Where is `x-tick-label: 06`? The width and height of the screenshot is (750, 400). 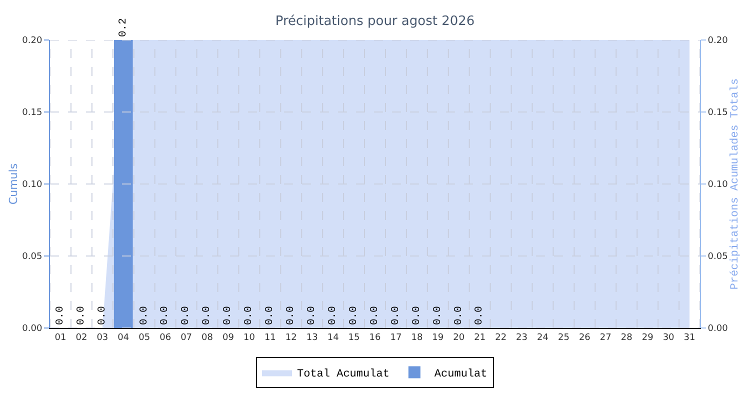
x-tick-label: 06 is located at coordinates (166, 337).